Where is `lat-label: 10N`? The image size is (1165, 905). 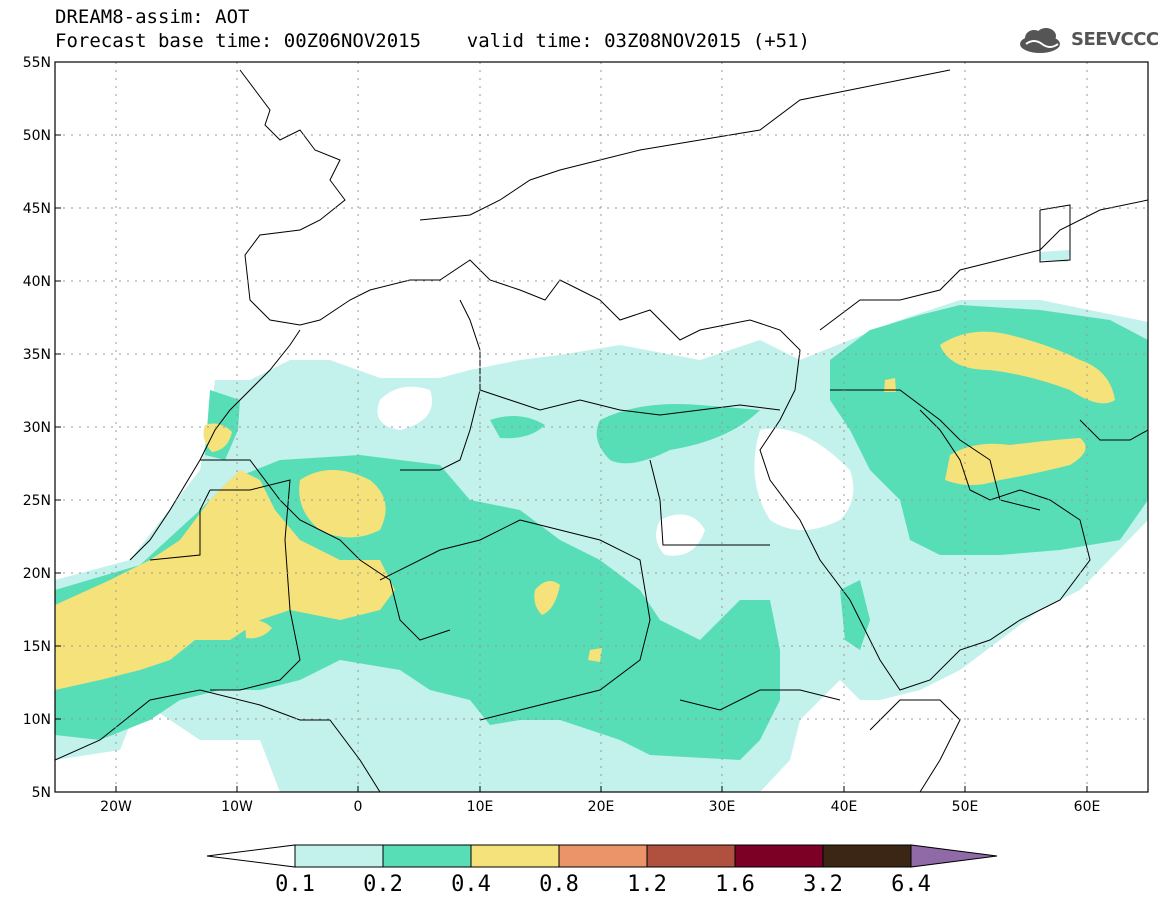 lat-label: 10N is located at coordinates (37, 720).